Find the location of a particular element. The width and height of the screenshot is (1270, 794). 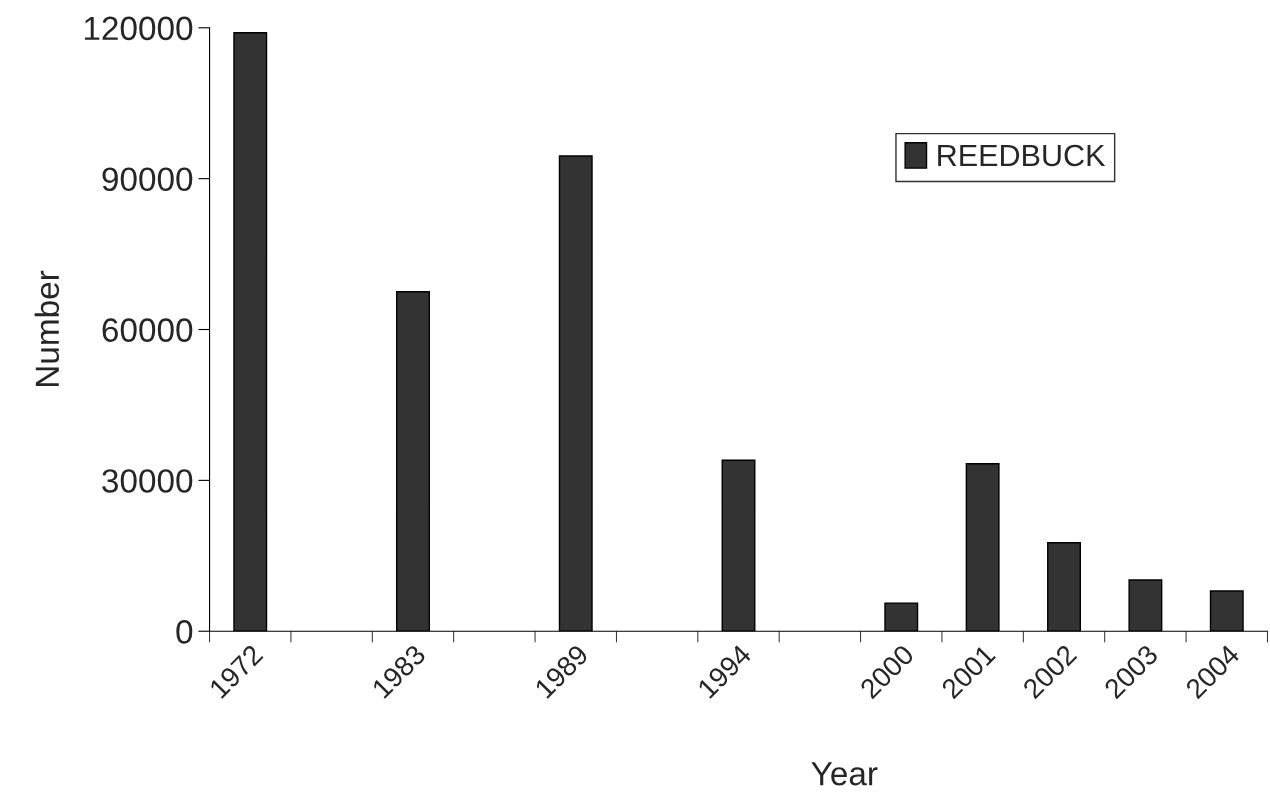

y-tick-label: 120000 is located at coordinates (138, 28).